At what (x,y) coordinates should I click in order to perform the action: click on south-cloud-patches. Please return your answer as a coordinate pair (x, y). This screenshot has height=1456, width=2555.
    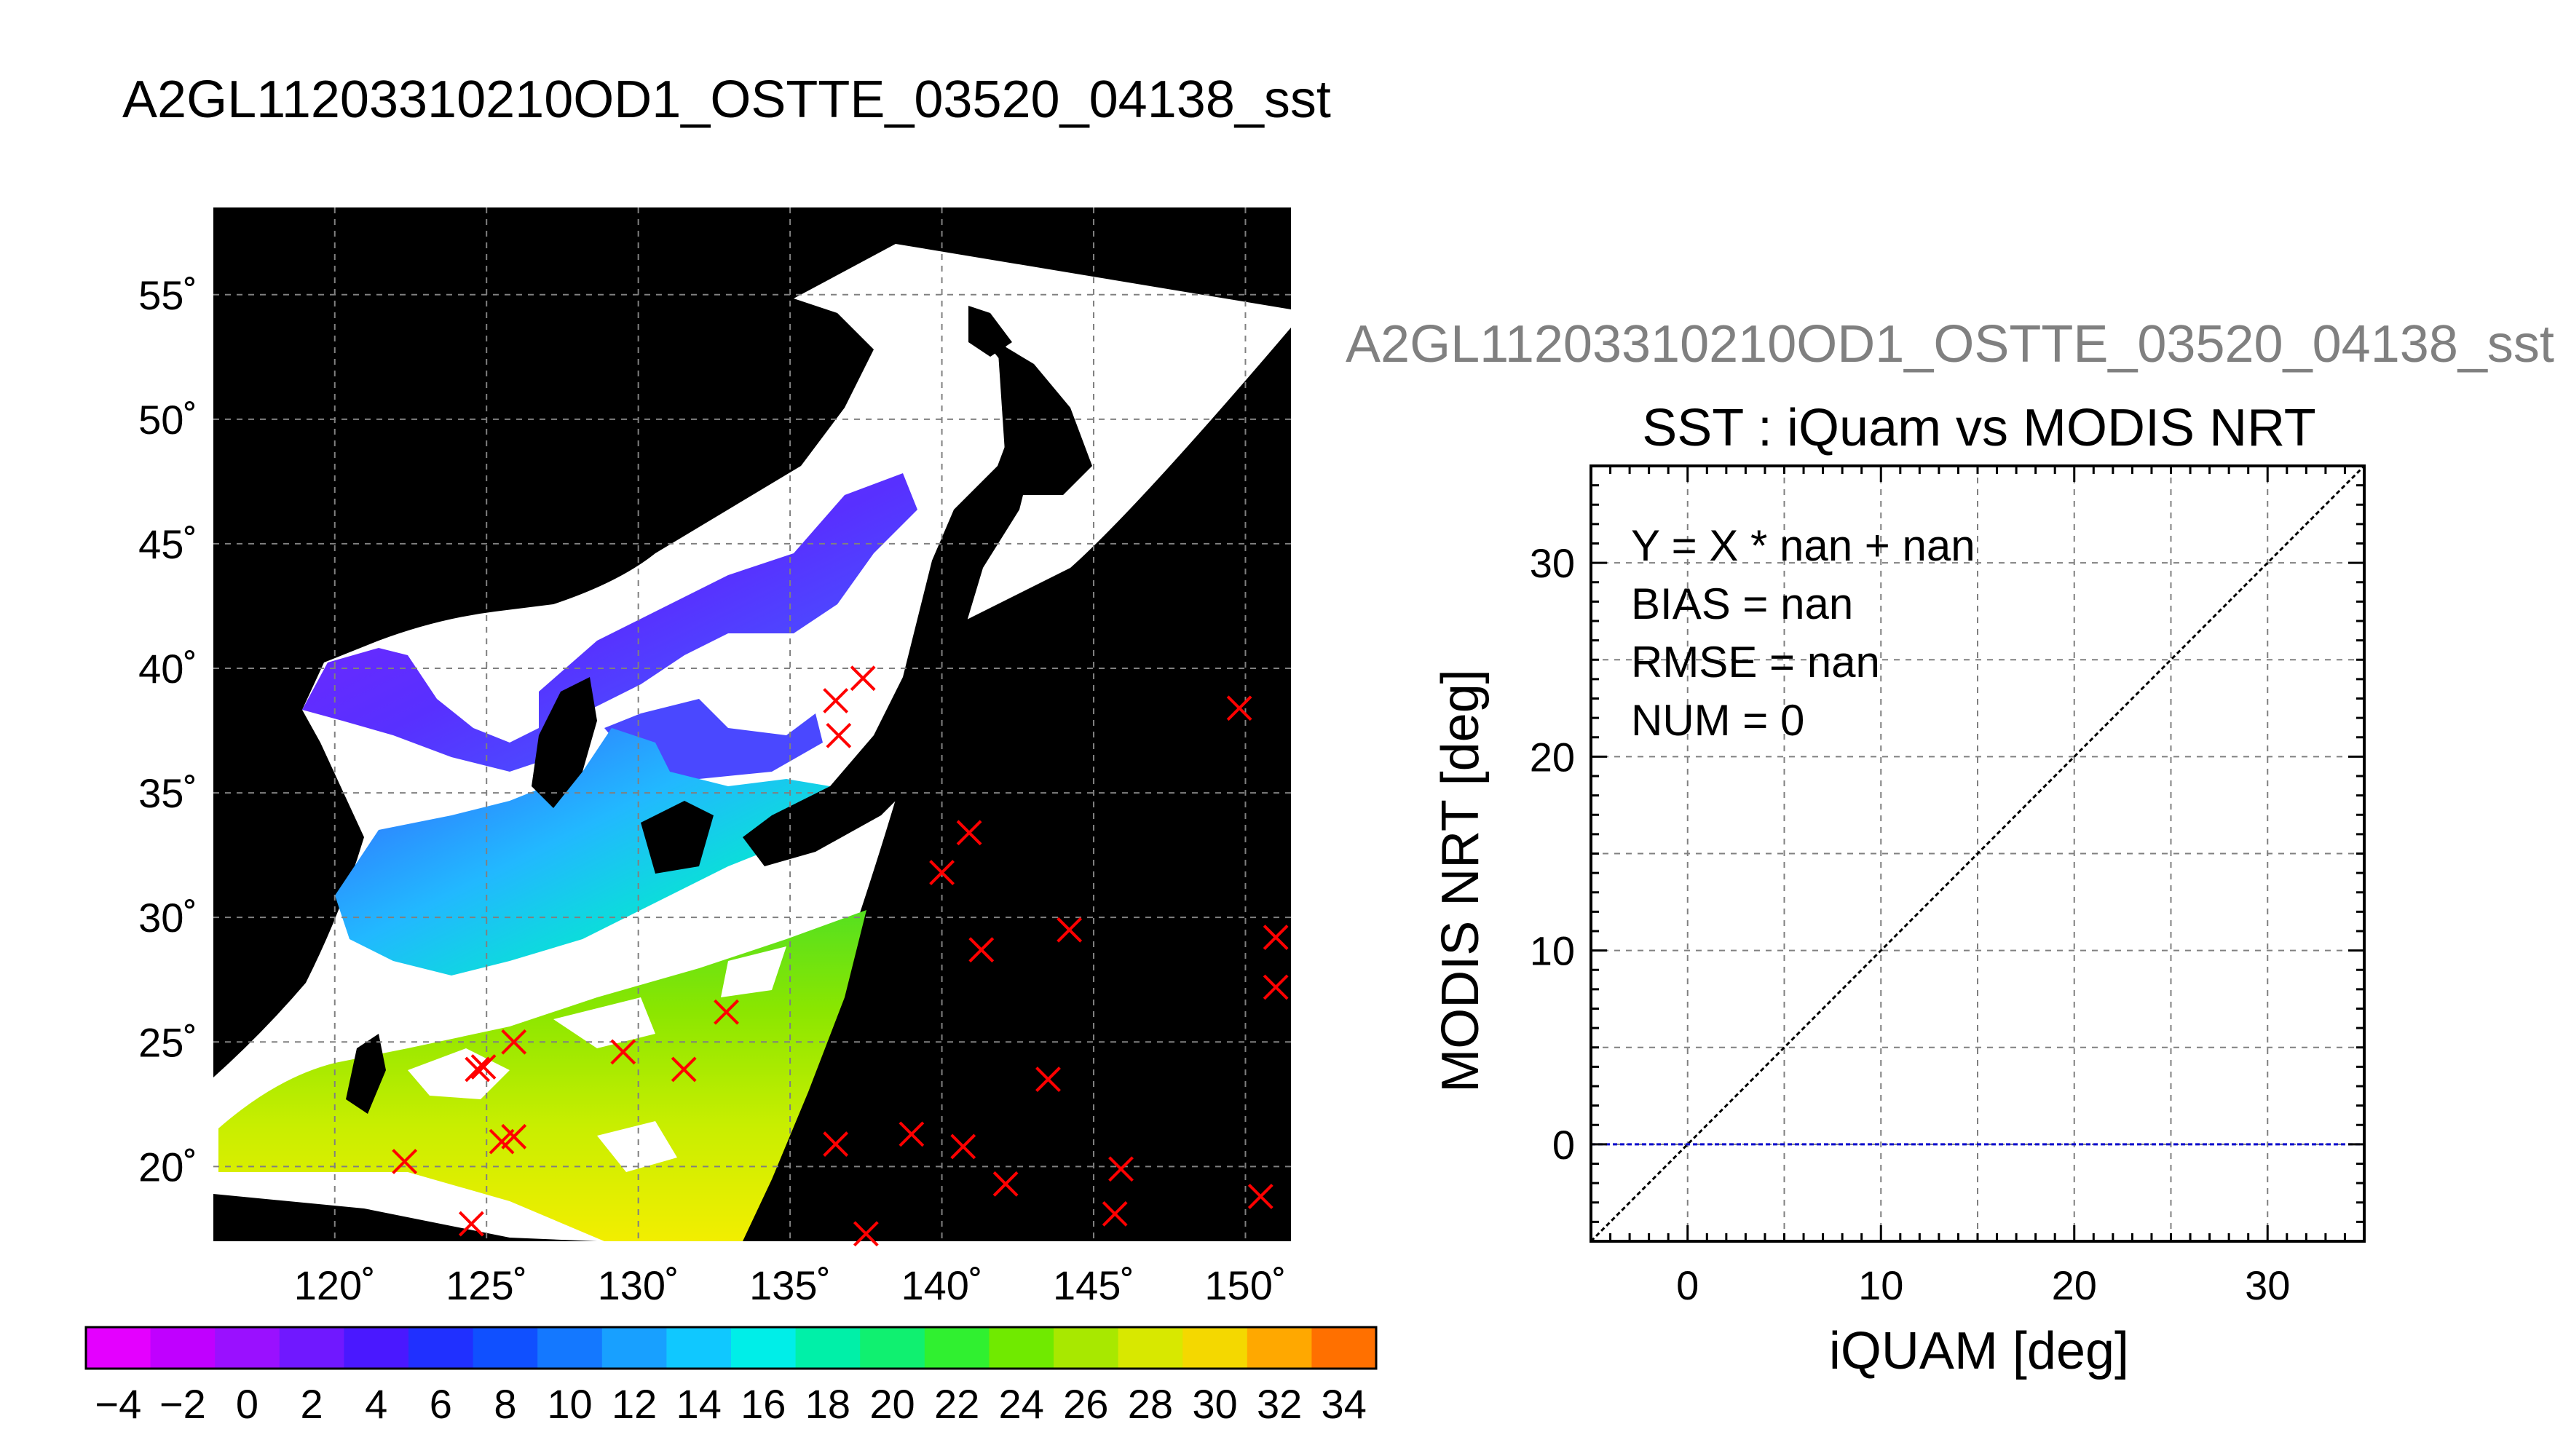
    Looking at the image, I should click on (597, 1059).